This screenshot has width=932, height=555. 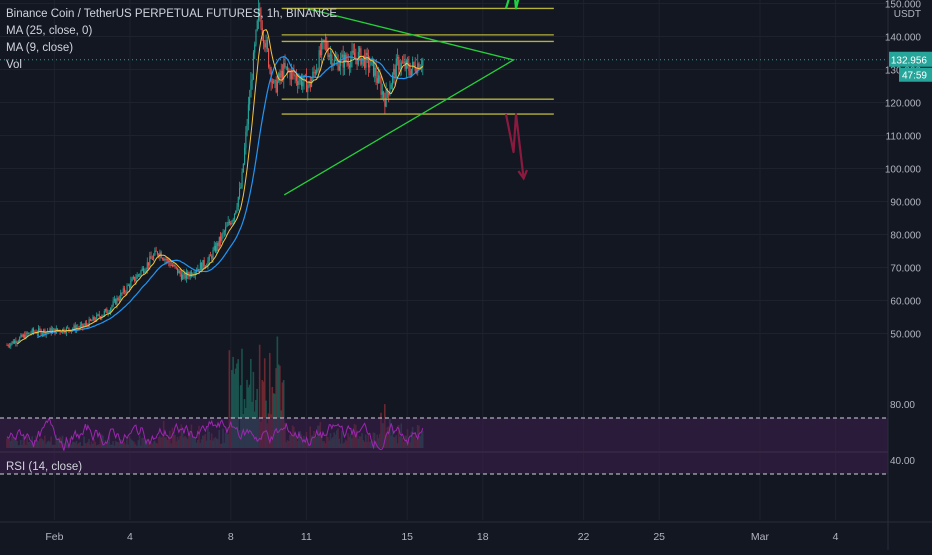 What do you see at coordinates (905, 335) in the screenshot?
I see `price-tick-label: 50.000` at bounding box center [905, 335].